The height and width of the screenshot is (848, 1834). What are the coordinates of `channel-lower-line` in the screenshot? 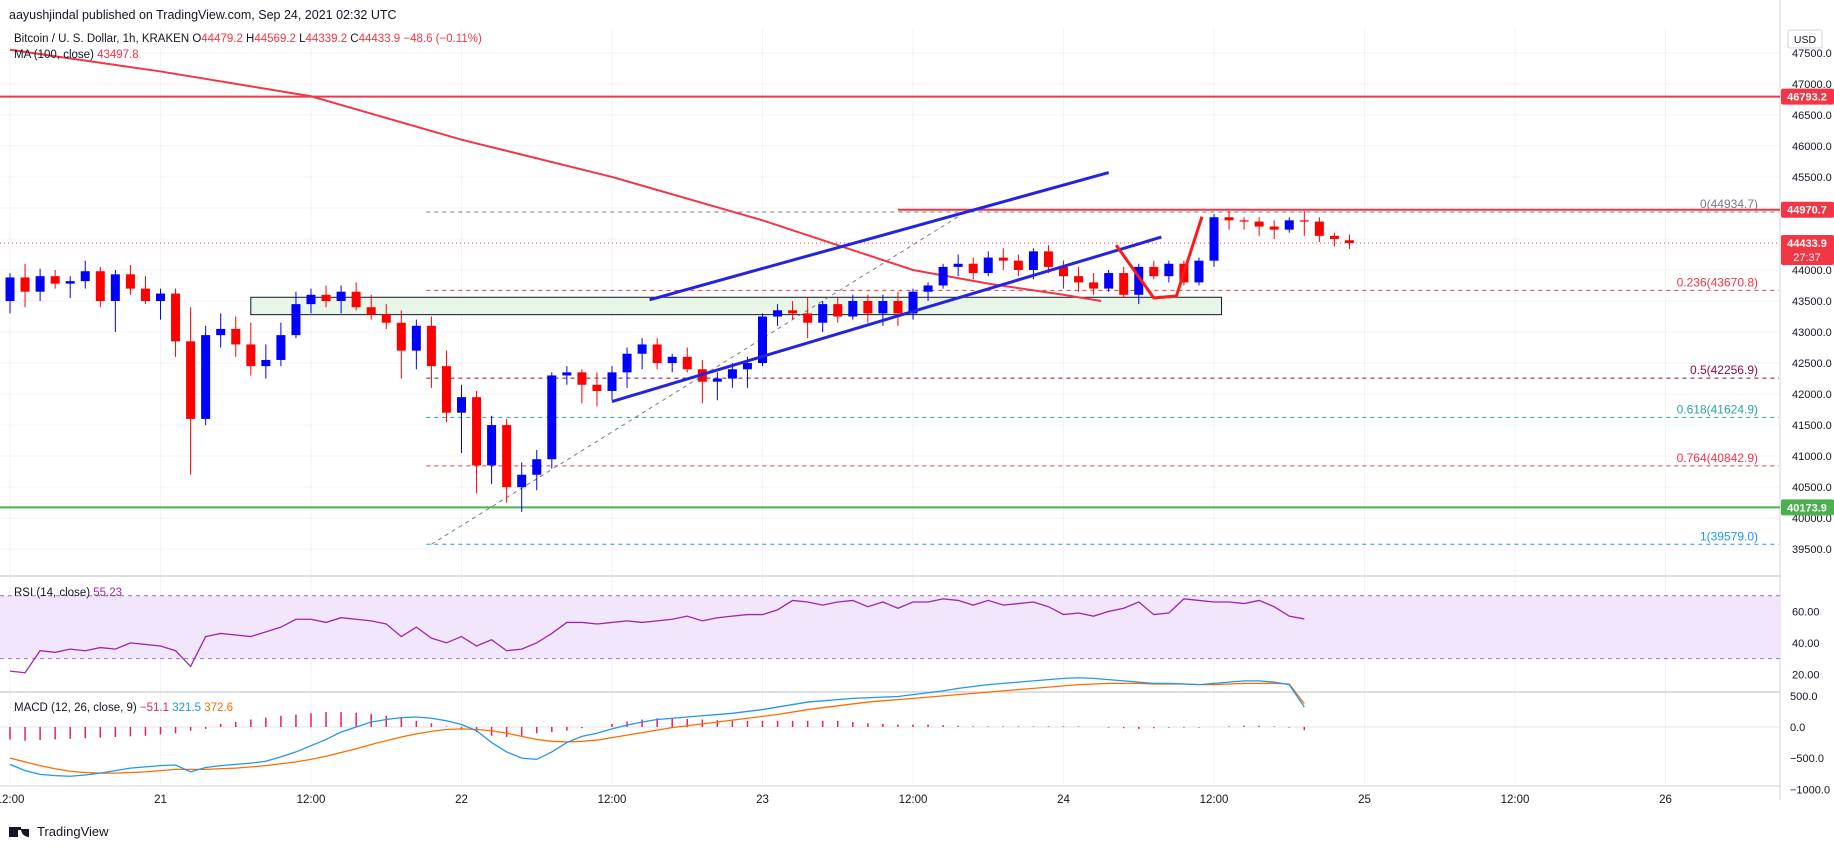 It's located at (886, 319).